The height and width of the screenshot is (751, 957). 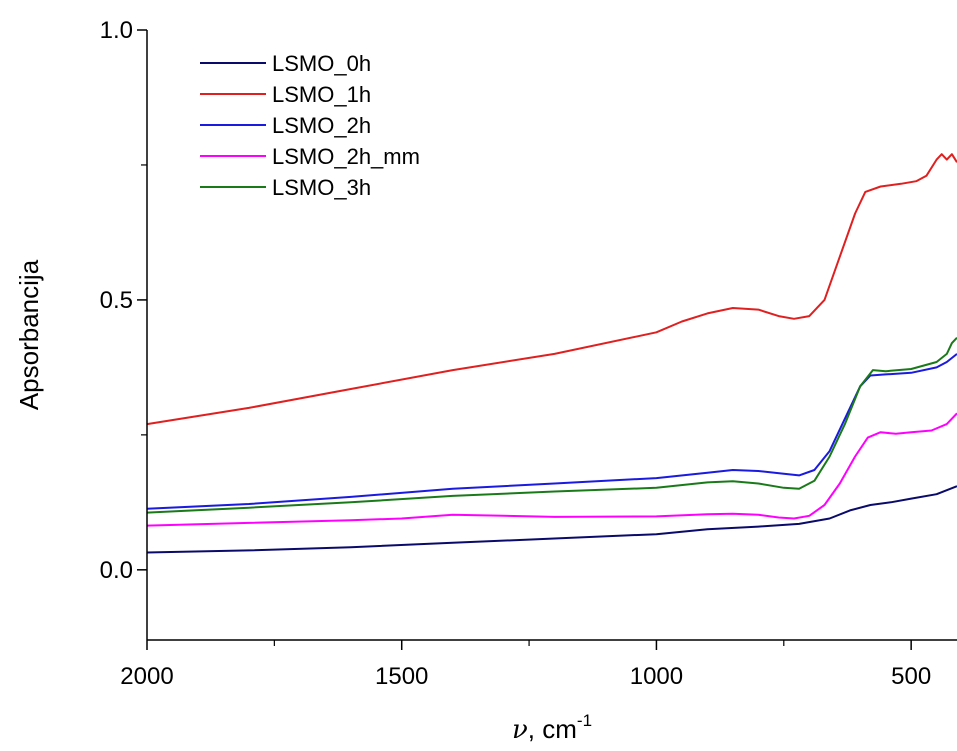 What do you see at coordinates (29, 334) in the screenshot?
I see `y-axis-title: Apsorbancija` at bounding box center [29, 334].